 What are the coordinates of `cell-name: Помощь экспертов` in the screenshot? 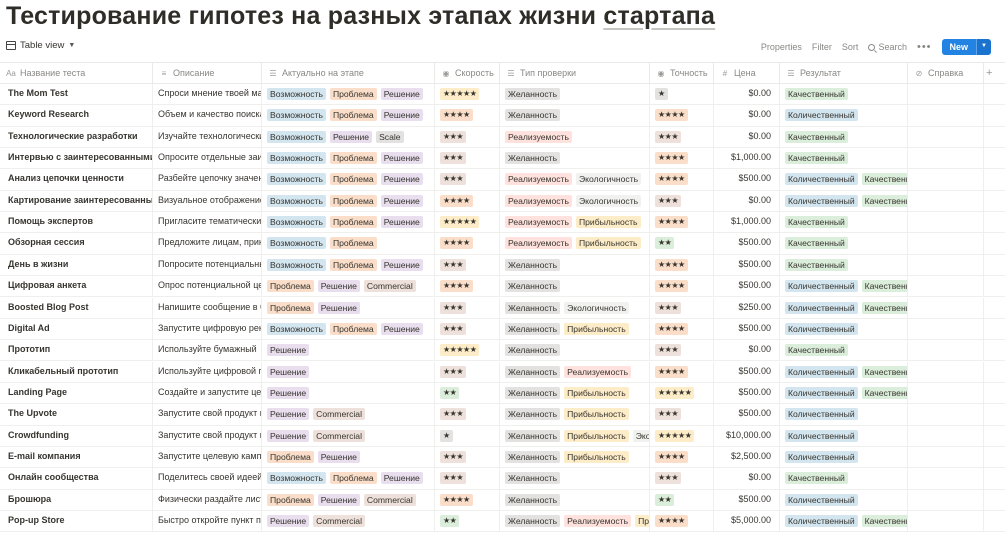 It's located at (76, 223).